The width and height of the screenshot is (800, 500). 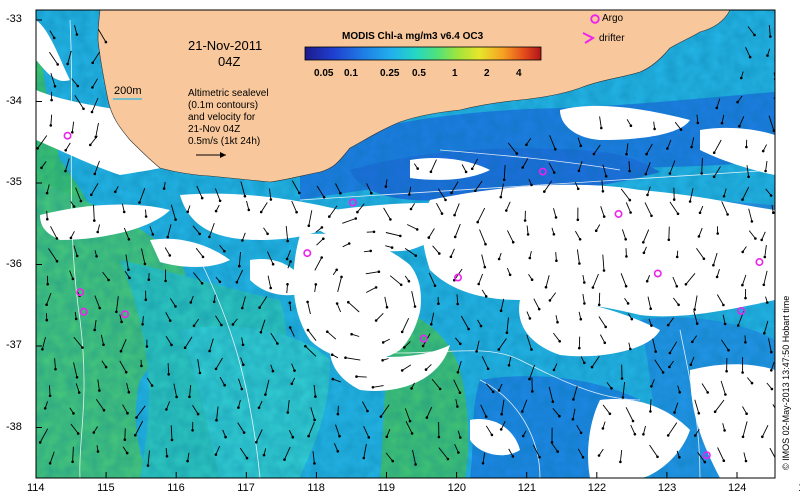 What do you see at coordinates (667, 488) in the screenshot?
I see `x-tick-label: 123` at bounding box center [667, 488].